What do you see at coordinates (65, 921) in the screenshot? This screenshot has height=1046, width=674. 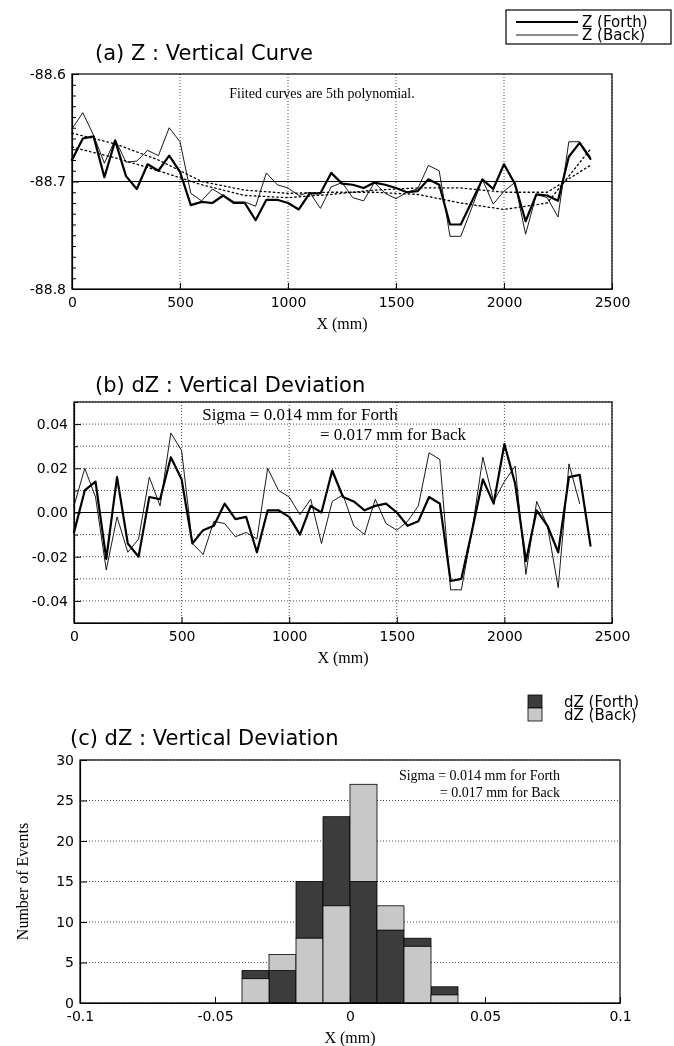 I see `y-tick-label: 10` at bounding box center [65, 921].